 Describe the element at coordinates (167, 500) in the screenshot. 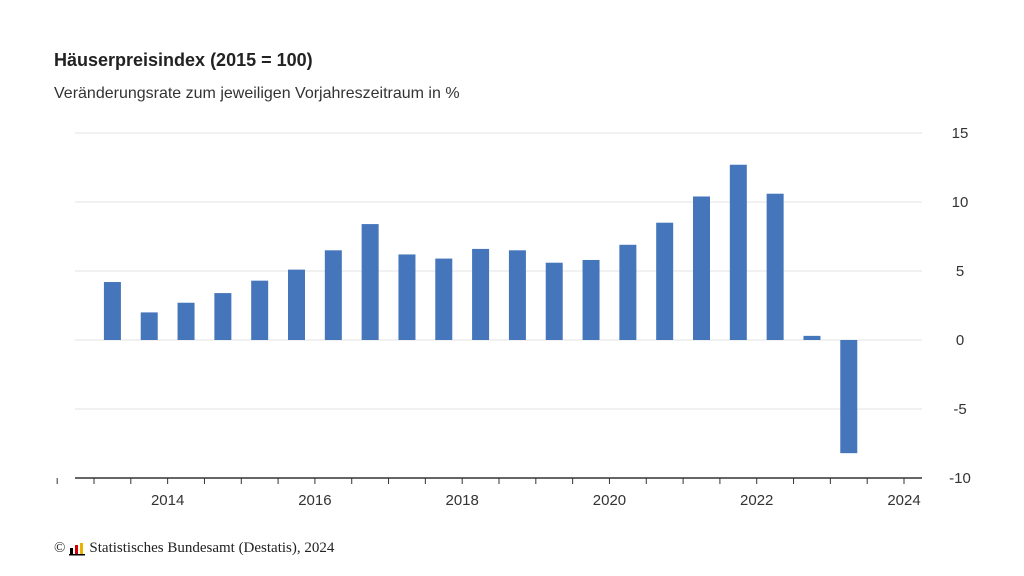

I see `x-tick-label: 2014` at that location.